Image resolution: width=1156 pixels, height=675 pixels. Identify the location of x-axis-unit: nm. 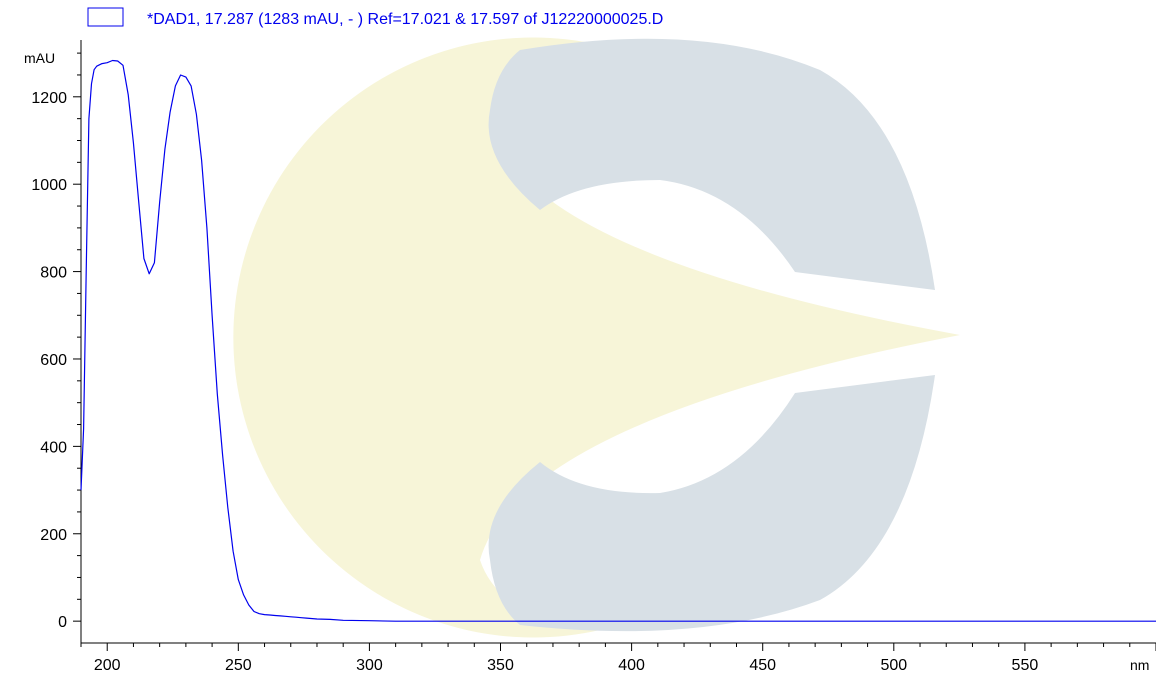
(1139, 665).